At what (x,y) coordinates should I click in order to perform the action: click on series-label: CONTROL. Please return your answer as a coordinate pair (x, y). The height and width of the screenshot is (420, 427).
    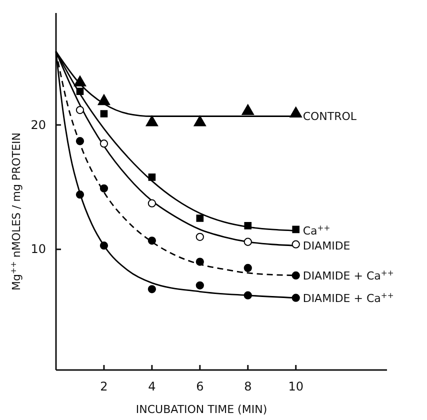
    Looking at the image, I should click on (330, 117).